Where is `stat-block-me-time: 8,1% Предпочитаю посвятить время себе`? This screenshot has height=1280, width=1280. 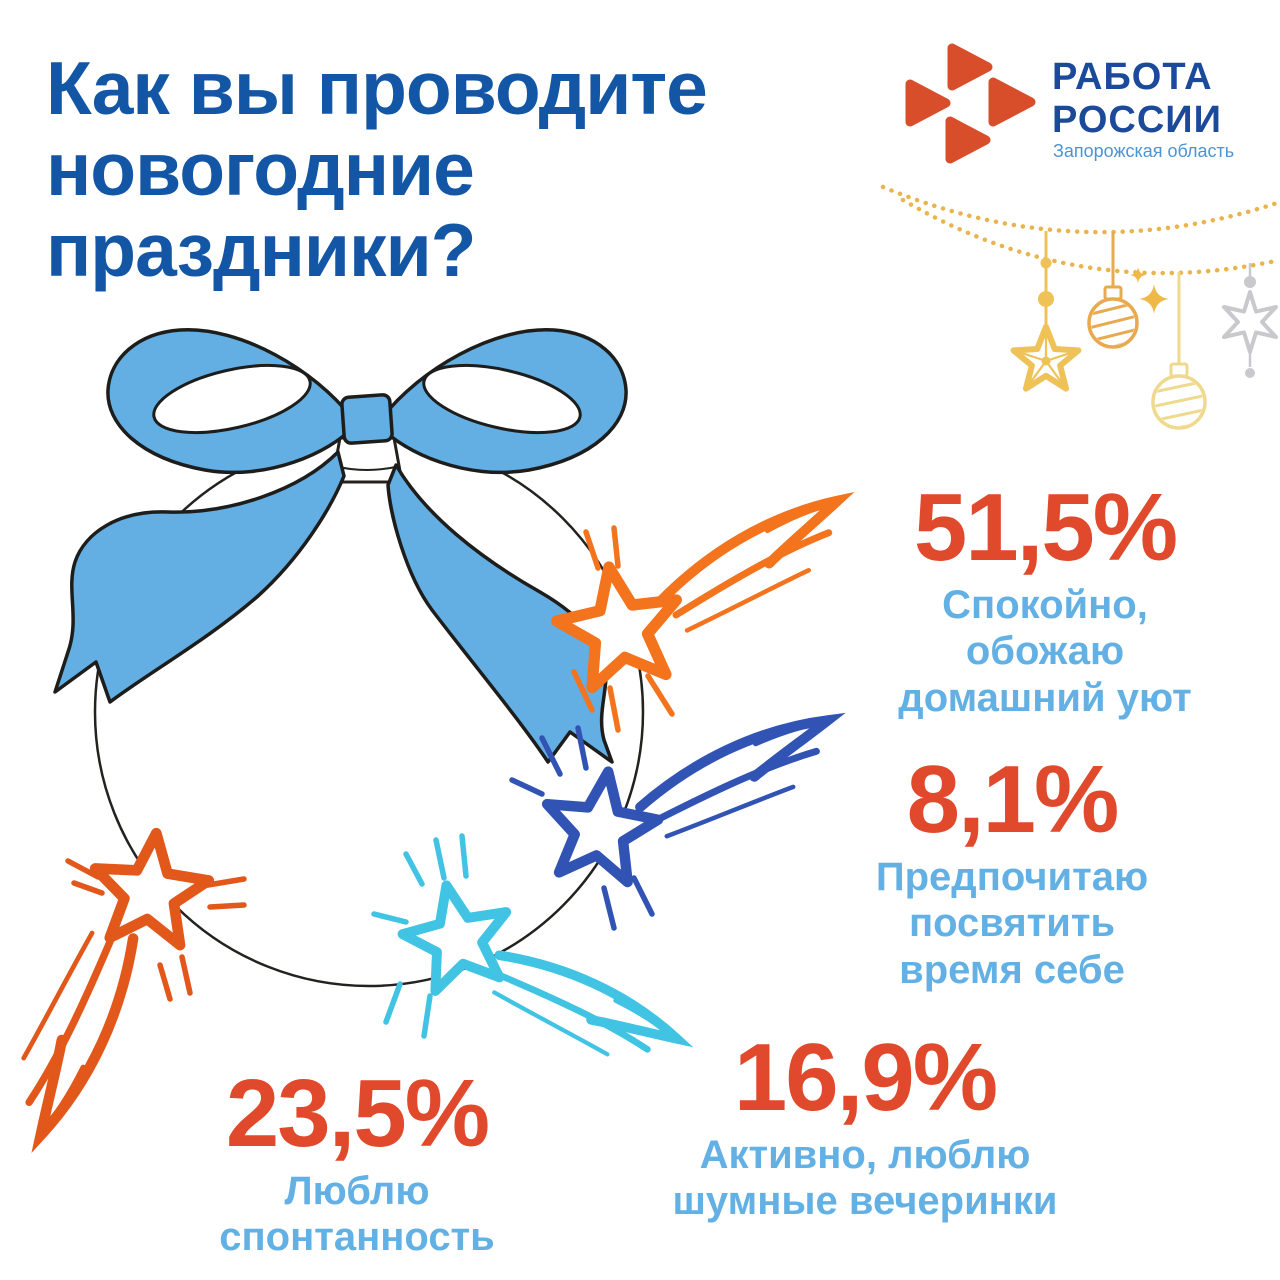 stat-block-me-time: 8,1% Предпочитаю посвятить время себе is located at coordinates (1012, 872).